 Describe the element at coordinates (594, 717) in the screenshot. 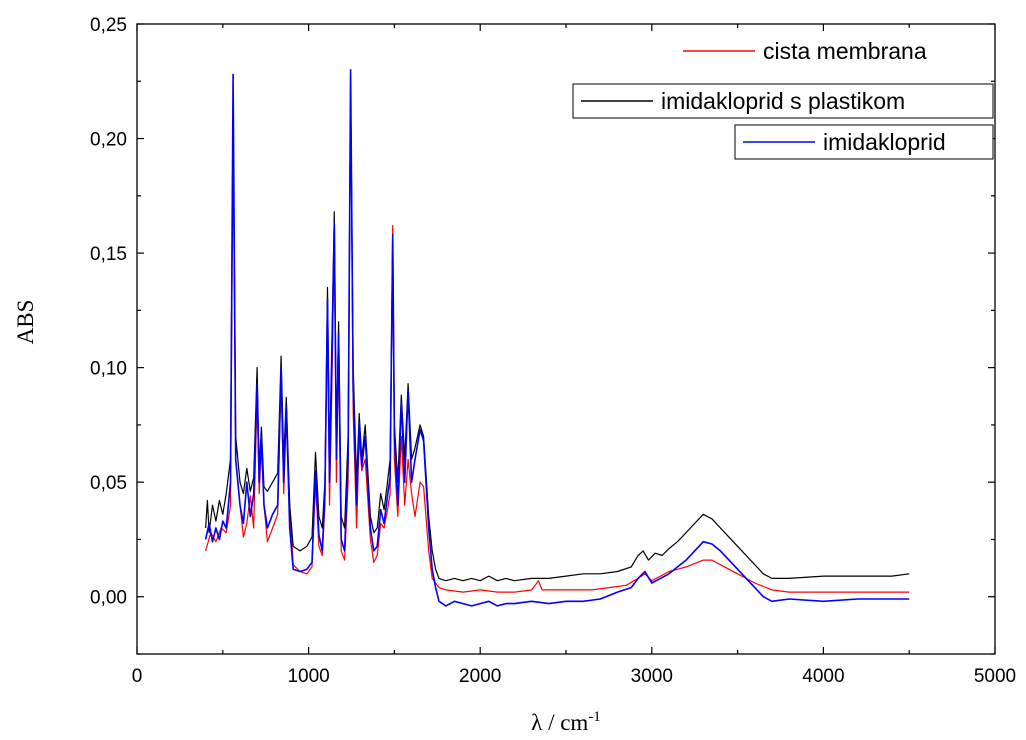

I see `x-axis-title-superscript: -1` at that location.